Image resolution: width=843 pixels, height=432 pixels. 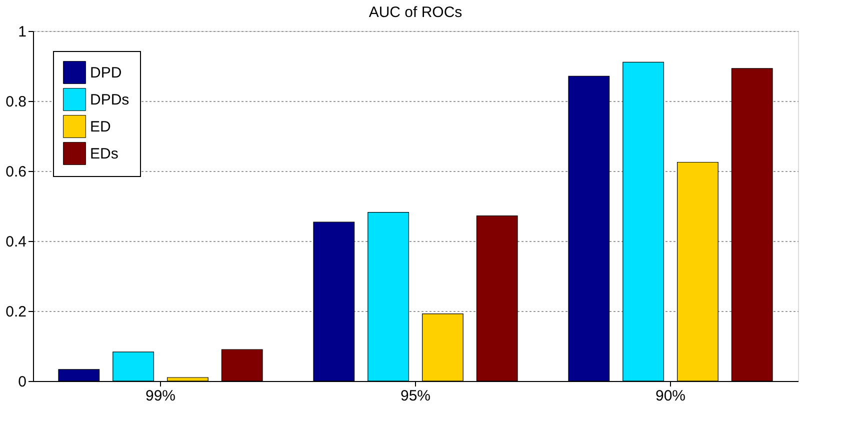 I want to click on y-tick-label: 0.4, so click(x=16, y=242).